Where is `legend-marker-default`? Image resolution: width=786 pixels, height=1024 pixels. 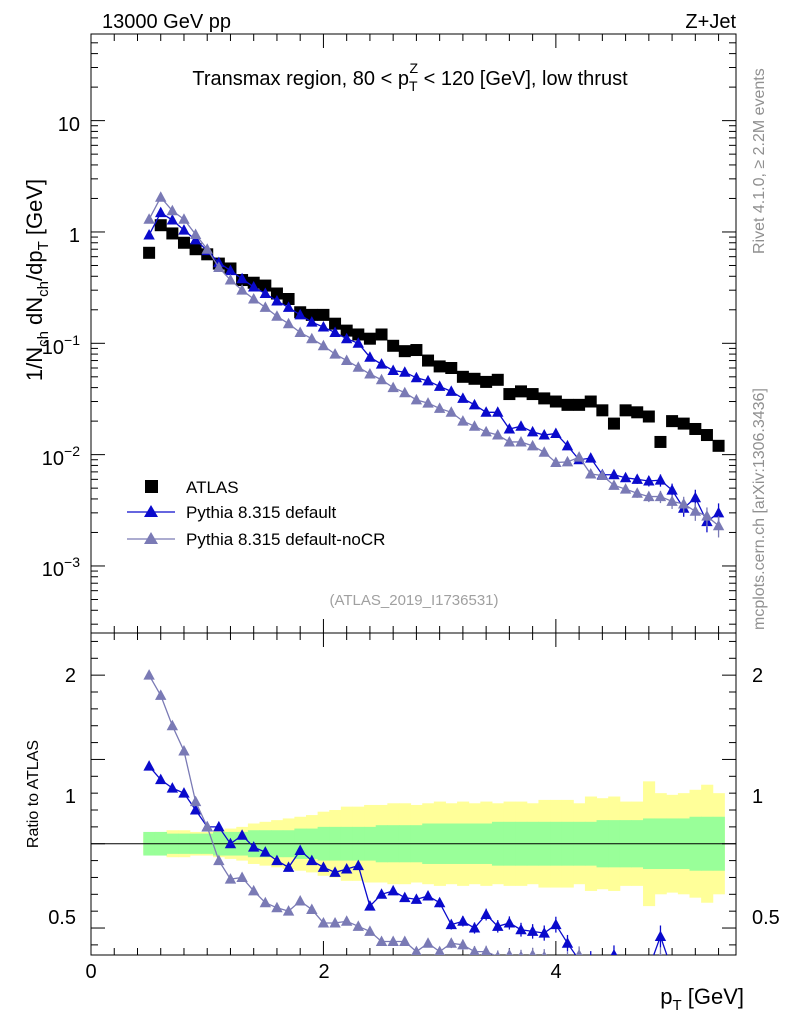 legend-marker-default is located at coordinates (151, 511).